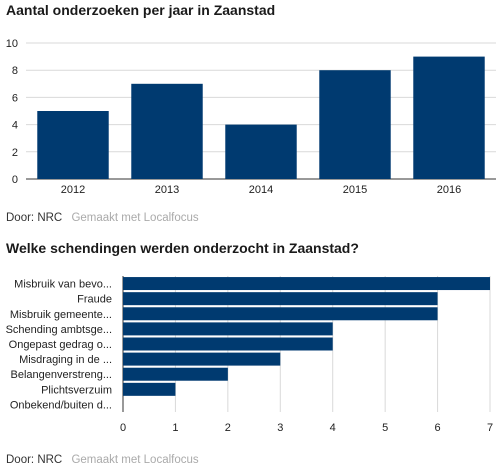  What do you see at coordinates (490, 428) in the screenshot?
I see `x-tick-label: 7` at bounding box center [490, 428].